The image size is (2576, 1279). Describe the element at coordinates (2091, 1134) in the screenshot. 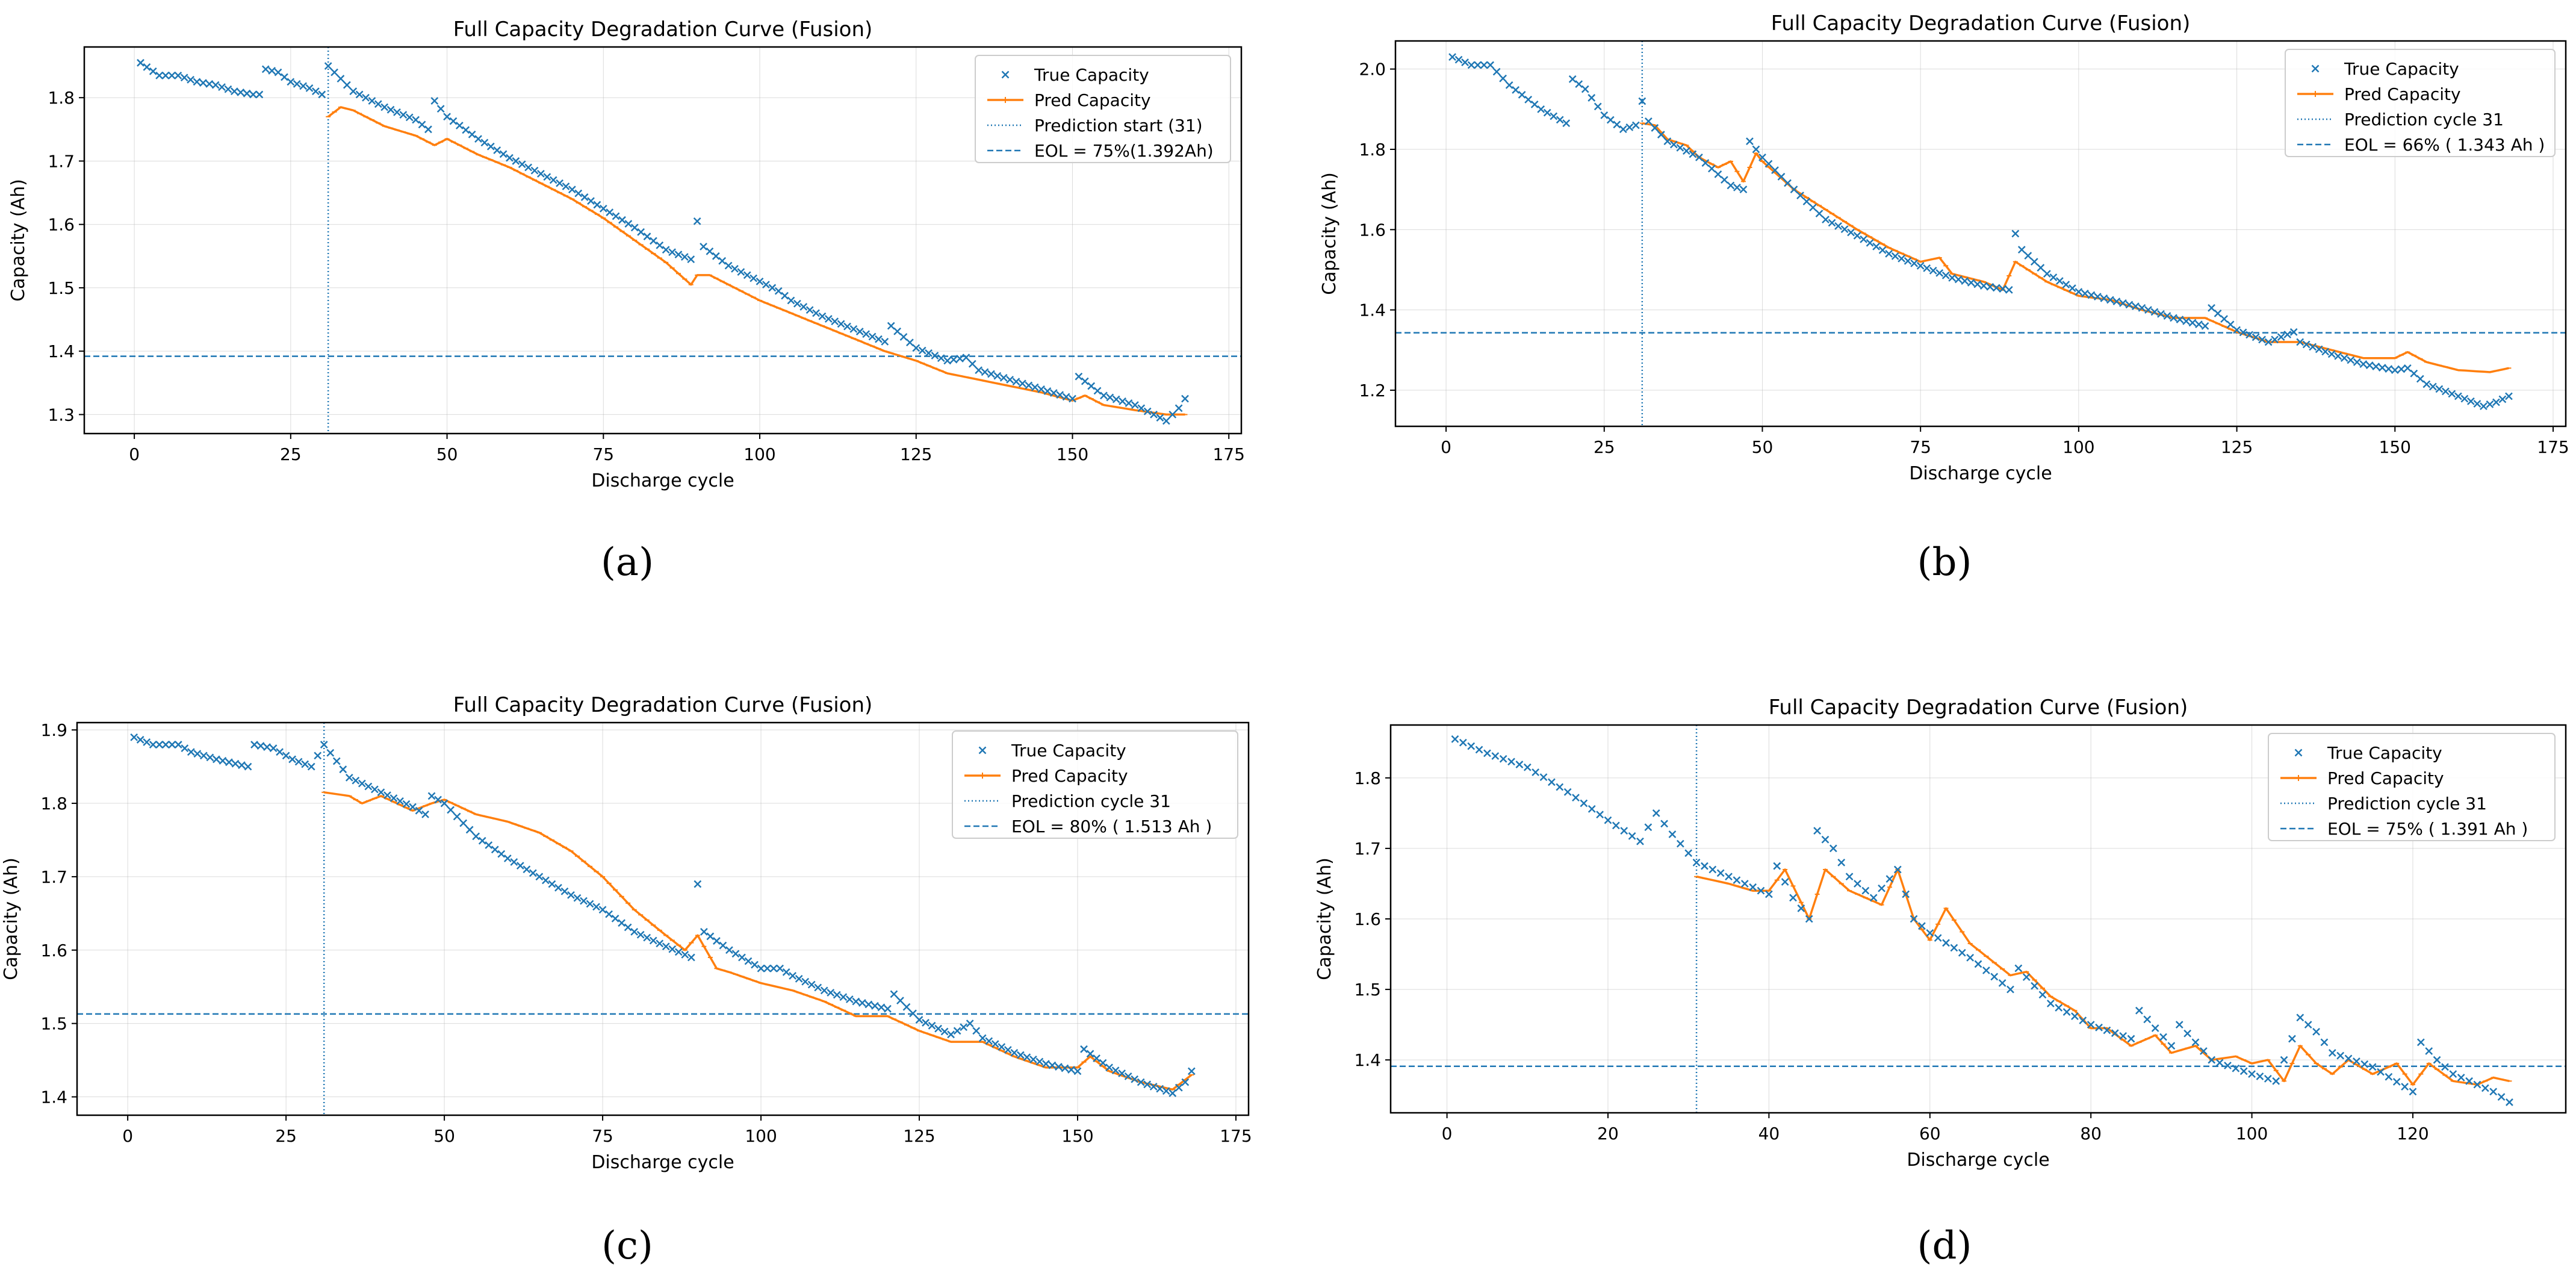

I see `x-tick-label-d-4: 80` at that location.